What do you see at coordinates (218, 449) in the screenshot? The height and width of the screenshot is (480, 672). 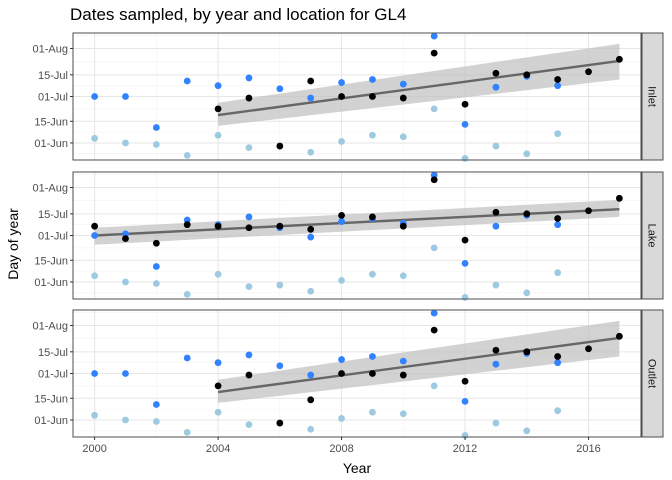 I see `x-tick-label: 2004` at bounding box center [218, 449].